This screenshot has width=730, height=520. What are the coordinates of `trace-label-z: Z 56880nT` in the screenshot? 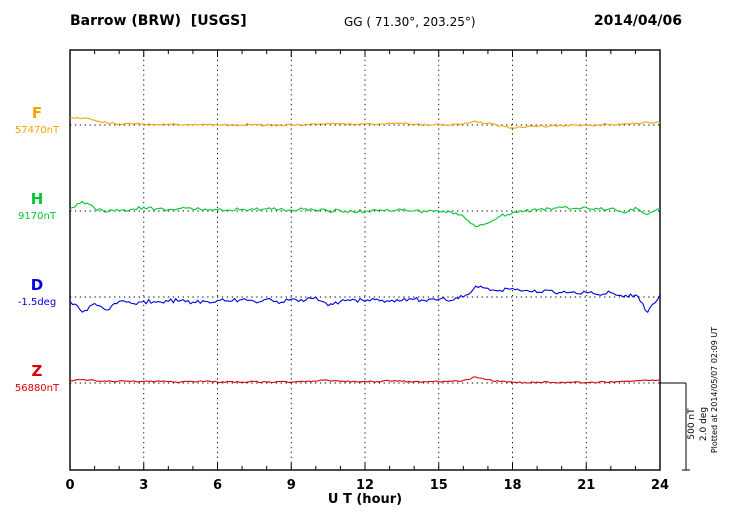 It's located at (37, 378).